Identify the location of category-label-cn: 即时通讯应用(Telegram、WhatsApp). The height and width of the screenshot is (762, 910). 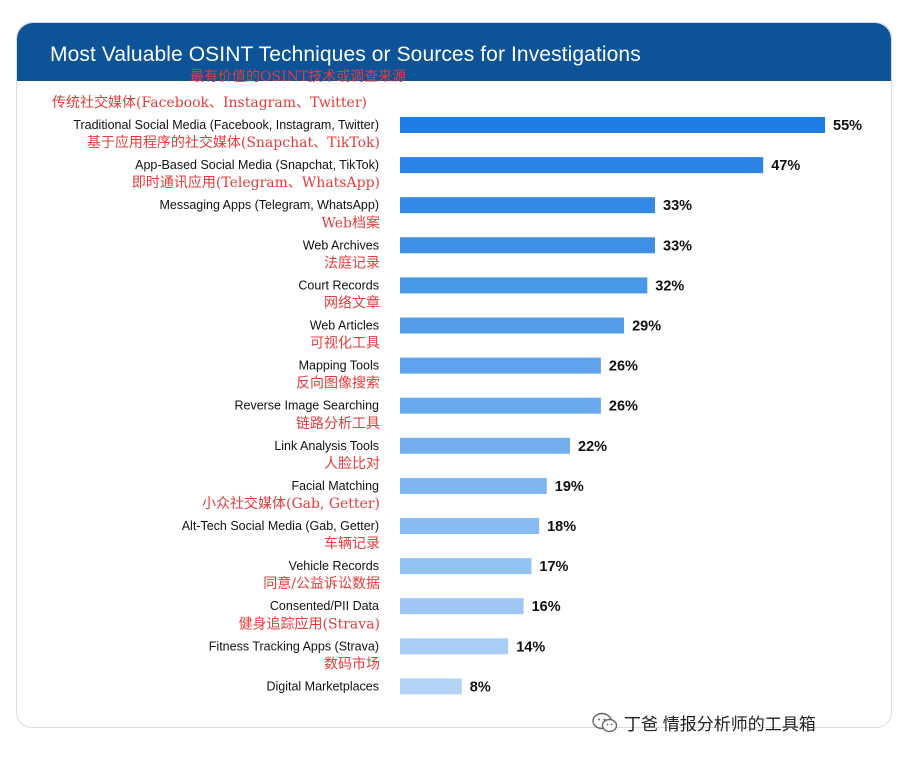
(256, 182).